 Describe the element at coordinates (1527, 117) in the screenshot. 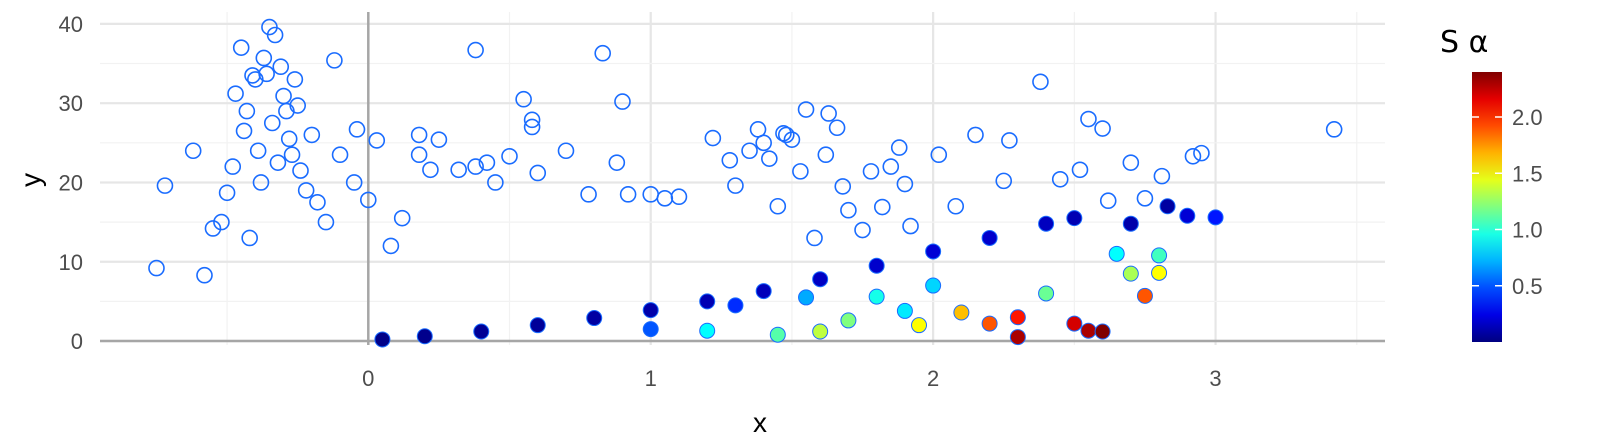

I see `colorbar-tick-label: 2.0` at that location.